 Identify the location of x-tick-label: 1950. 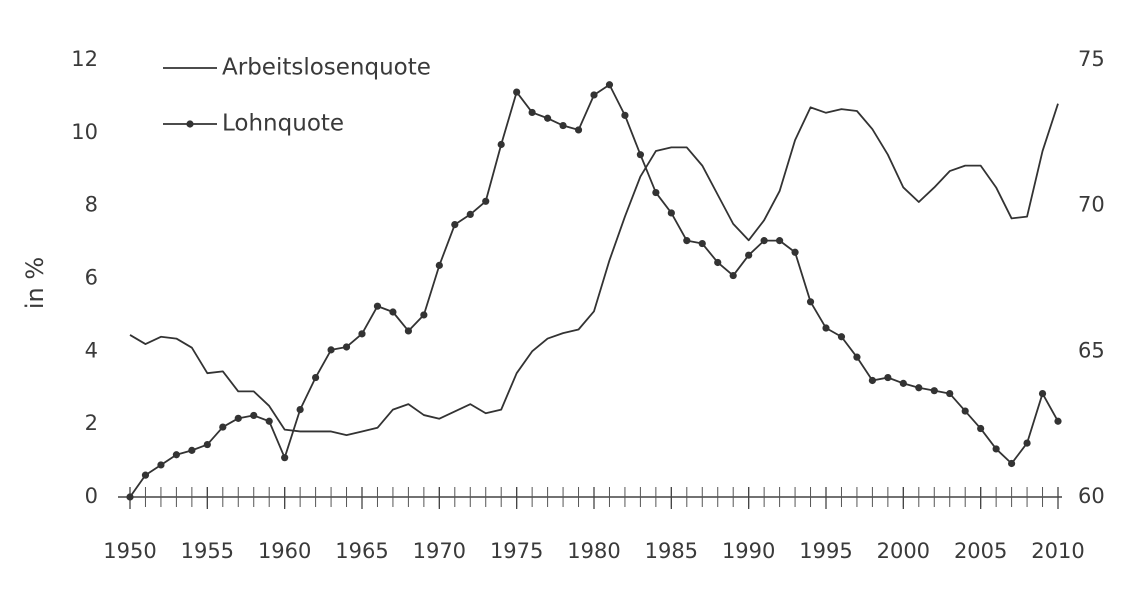
(129, 551).